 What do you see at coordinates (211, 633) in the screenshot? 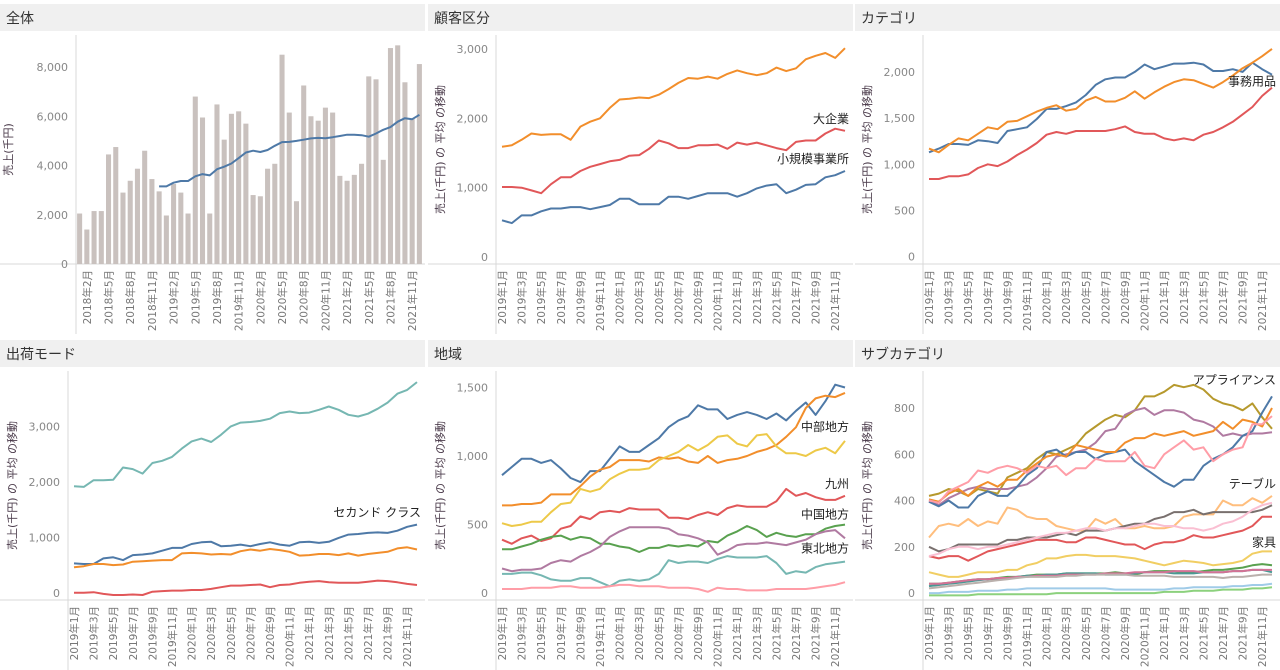
I see `x-tick-label: 2020年3月` at bounding box center [211, 633].